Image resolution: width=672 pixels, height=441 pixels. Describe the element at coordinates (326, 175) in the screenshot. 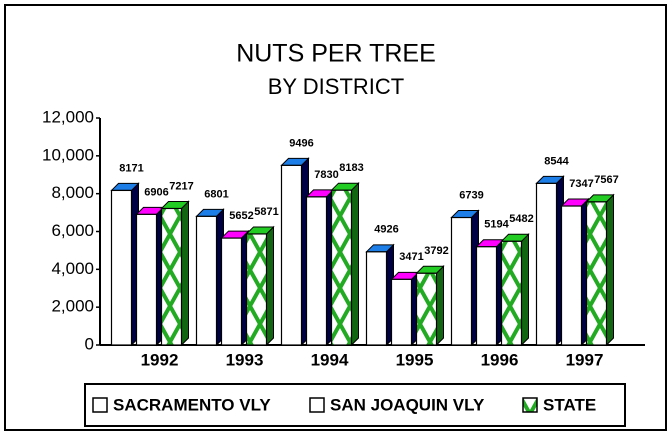

I see `value-label: 7830` at that location.